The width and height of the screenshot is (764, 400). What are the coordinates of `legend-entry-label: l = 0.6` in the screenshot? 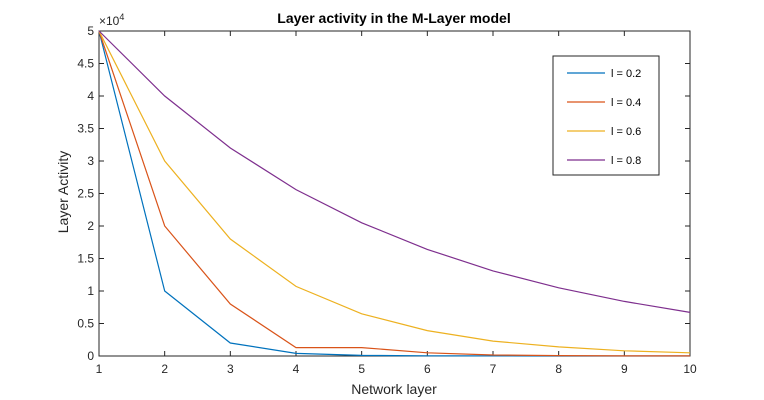 It's located at (626, 132).